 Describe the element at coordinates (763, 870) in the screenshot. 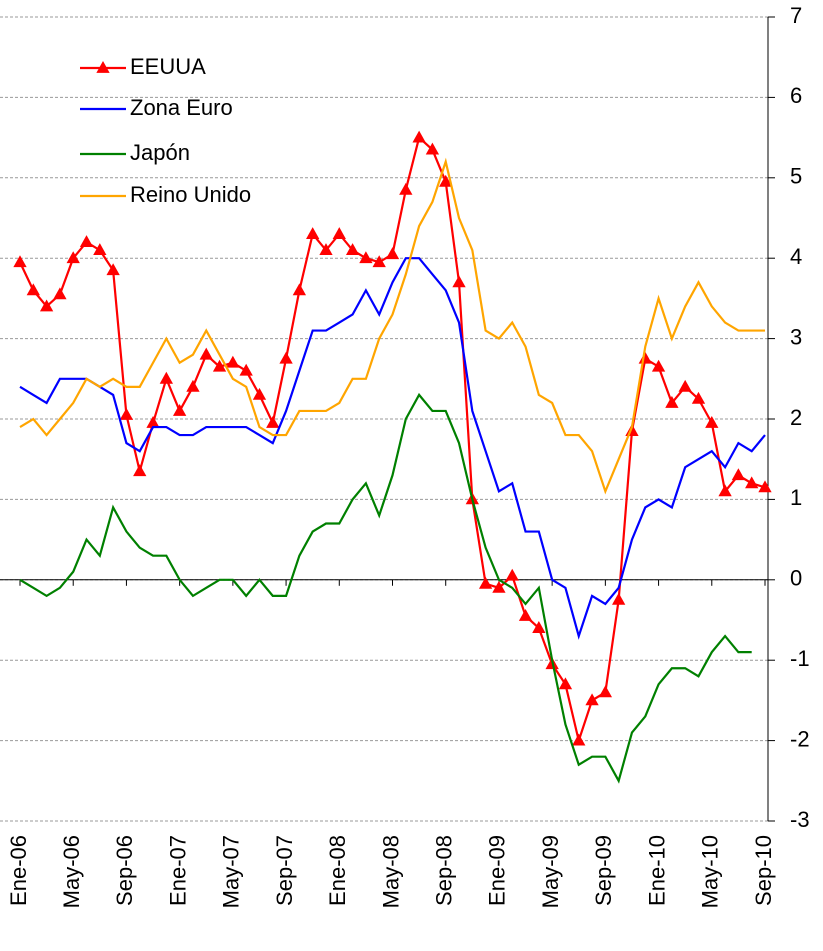

I see `x-tick-label: Sep-10` at that location.